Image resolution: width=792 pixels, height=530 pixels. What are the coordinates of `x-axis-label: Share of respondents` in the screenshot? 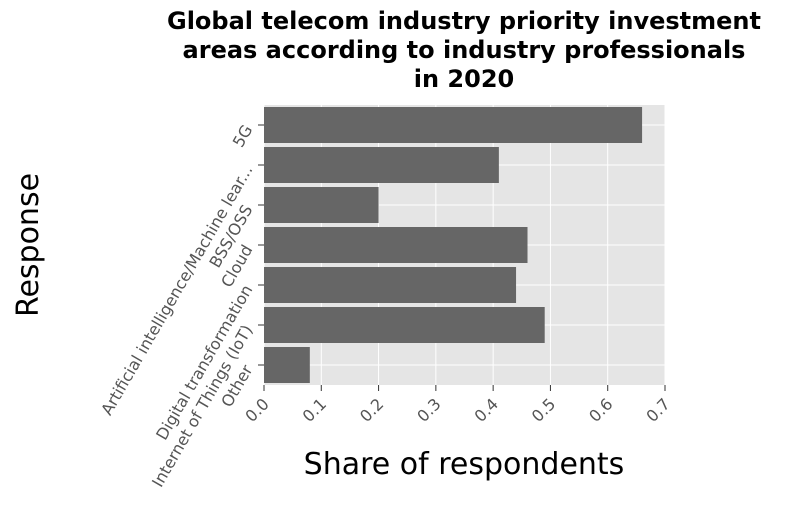 It's located at (464, 464).